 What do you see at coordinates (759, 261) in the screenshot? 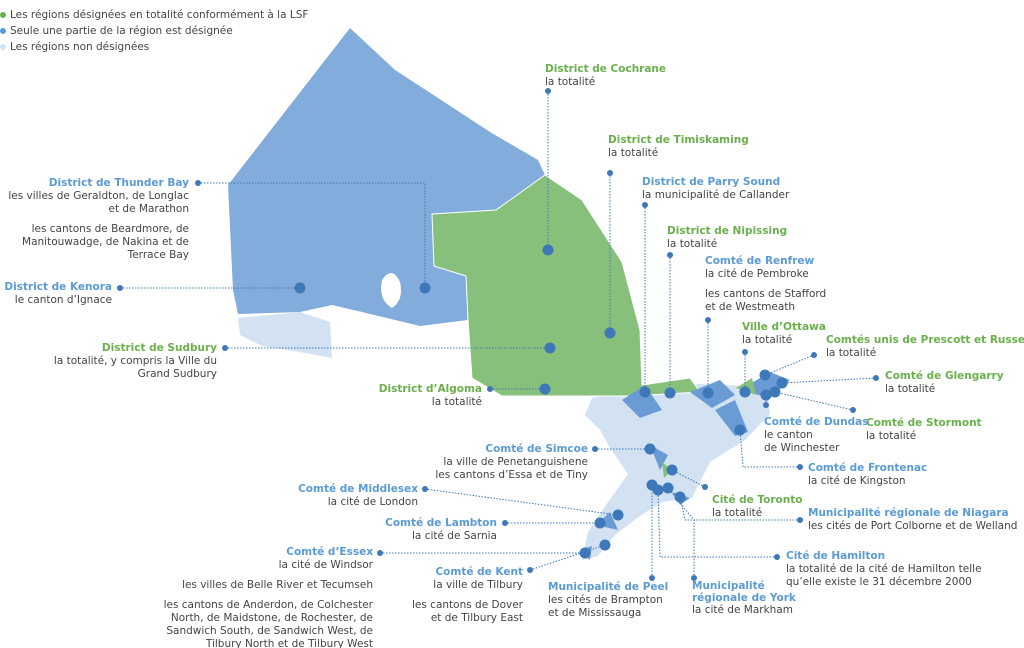
I see `region-title: Comté de Renfrew` at bounding box center [759, 261].